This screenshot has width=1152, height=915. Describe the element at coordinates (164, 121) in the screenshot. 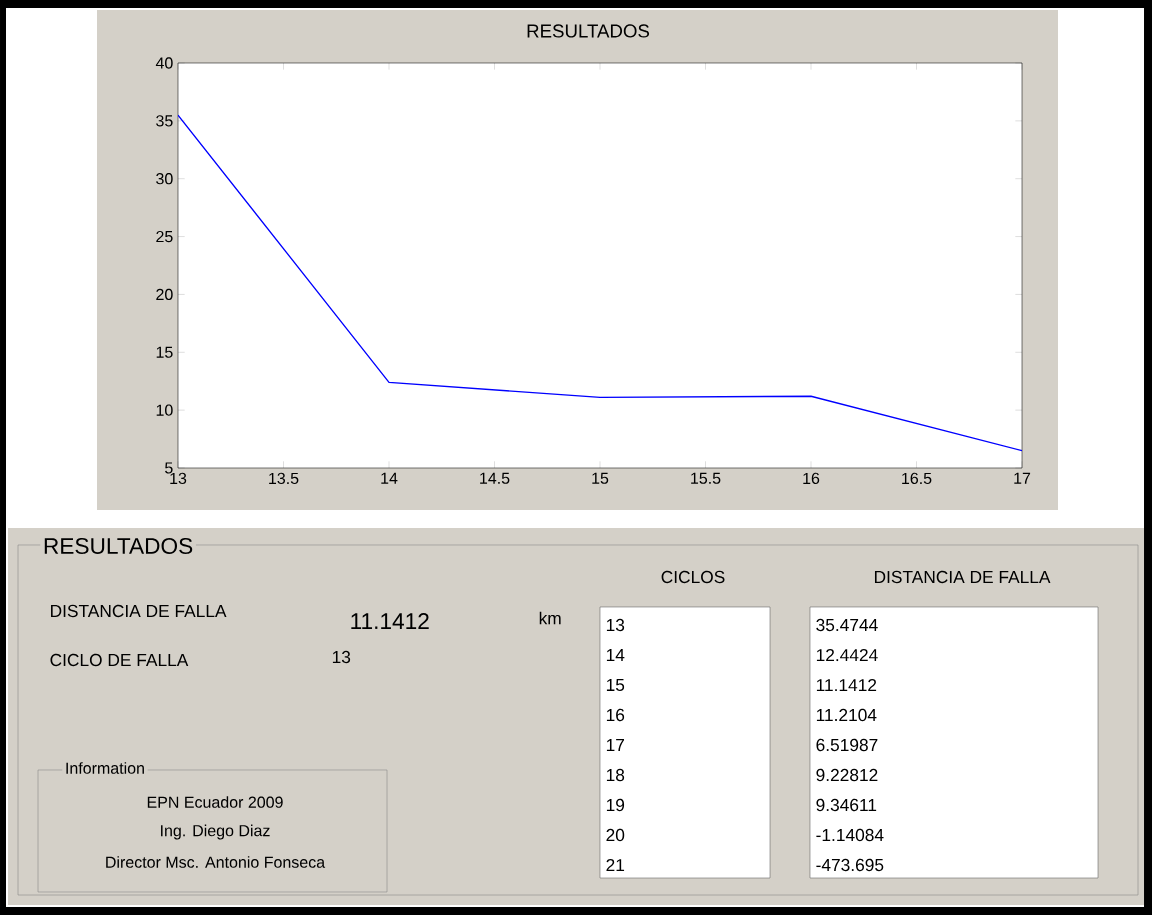

I see `y-tick-label: 35` at that location.